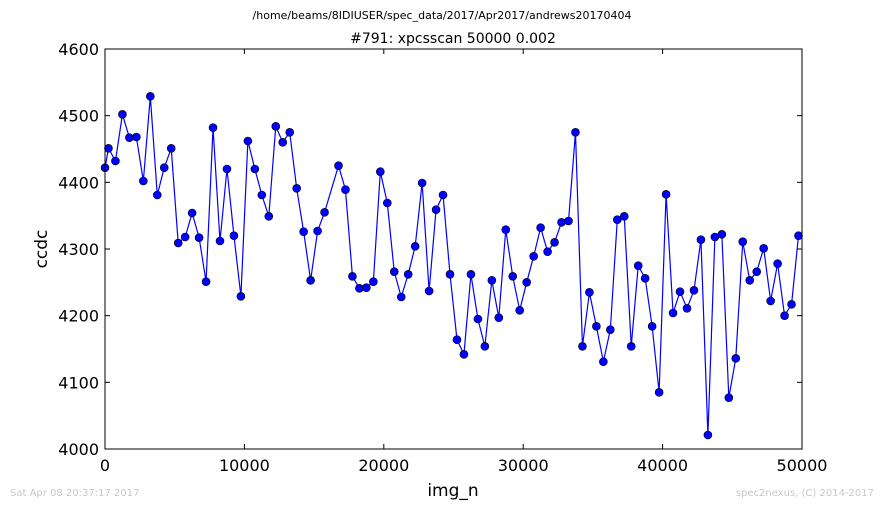 This screenshot has width=884, height=509. Describe the element at coordinates (78, 449) in the screenshot. I see `y-tick-label: 4000` at that location.